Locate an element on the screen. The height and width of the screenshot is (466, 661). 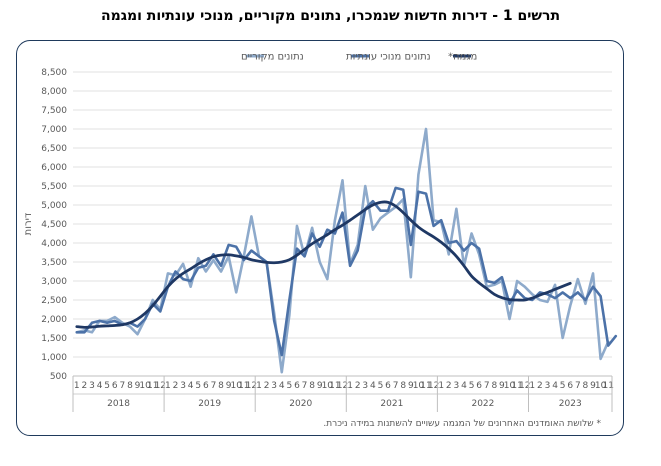
y-tick-label: 5,500 is located at coordinates (54, 187).